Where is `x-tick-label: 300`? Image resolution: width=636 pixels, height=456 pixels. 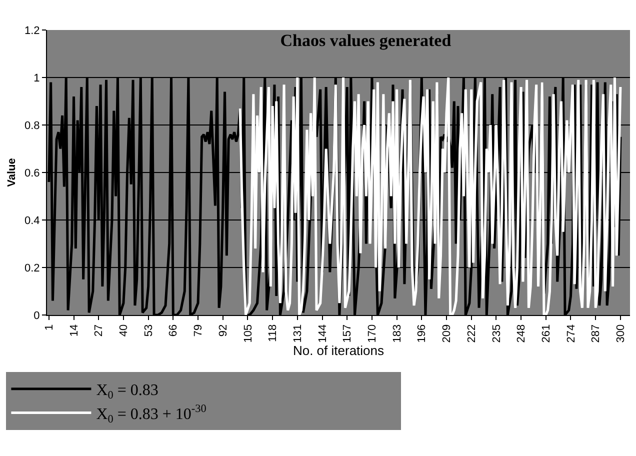 x-tick-label: 300 is located at coordinates (621, 333).